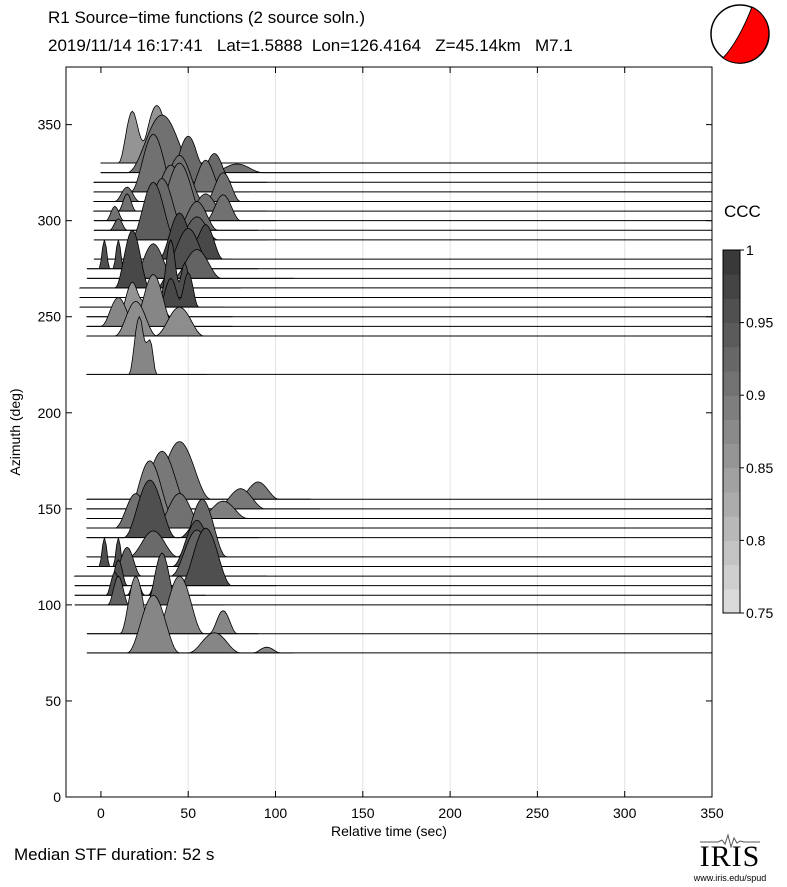 This screenshot has width=787, height=887. Describe the element at coordinates (759, 613) in the screenshot. I see `colorbar-tick-label: 0.75` at that location.